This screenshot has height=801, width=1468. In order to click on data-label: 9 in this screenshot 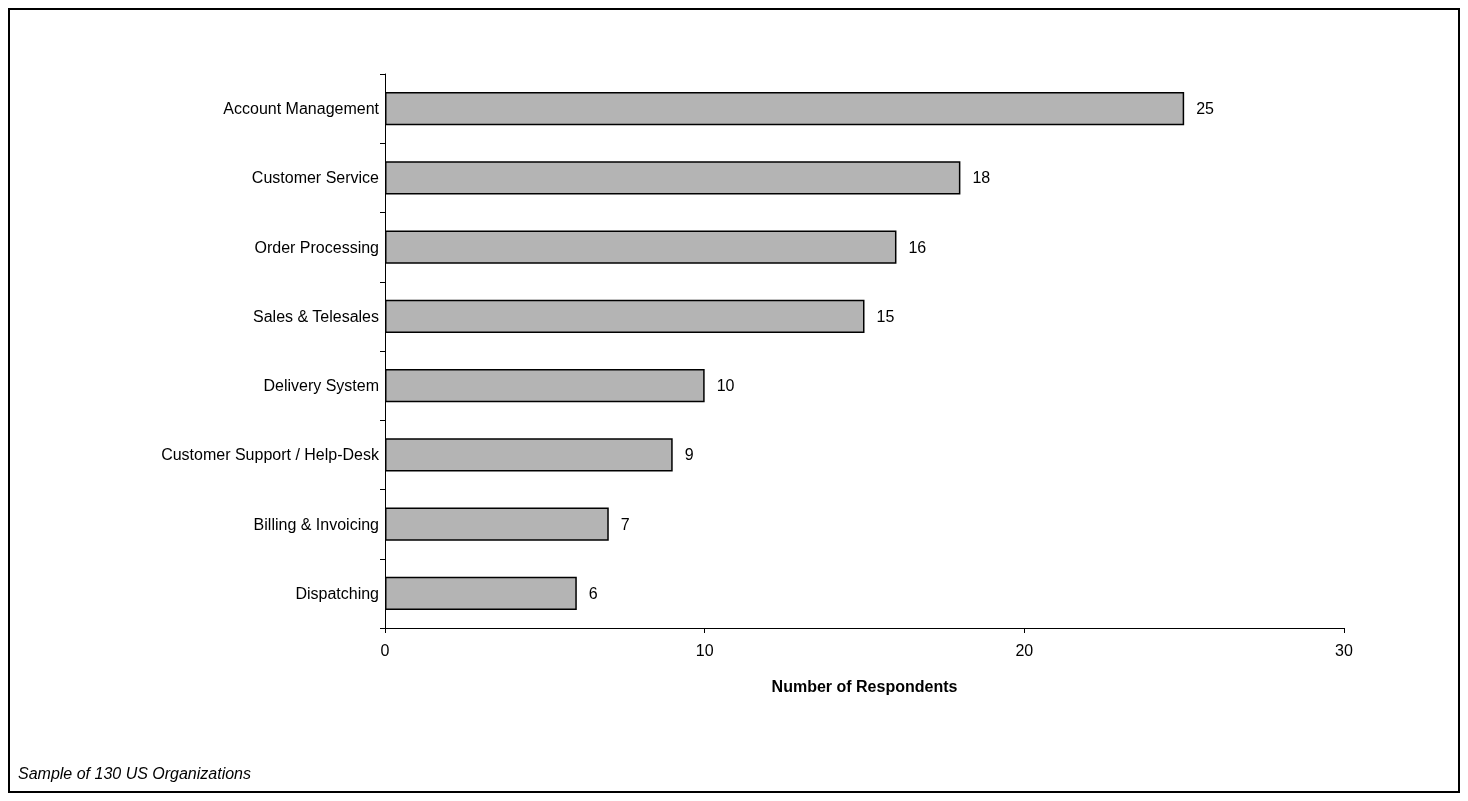, I will do `click(689, 455)`.